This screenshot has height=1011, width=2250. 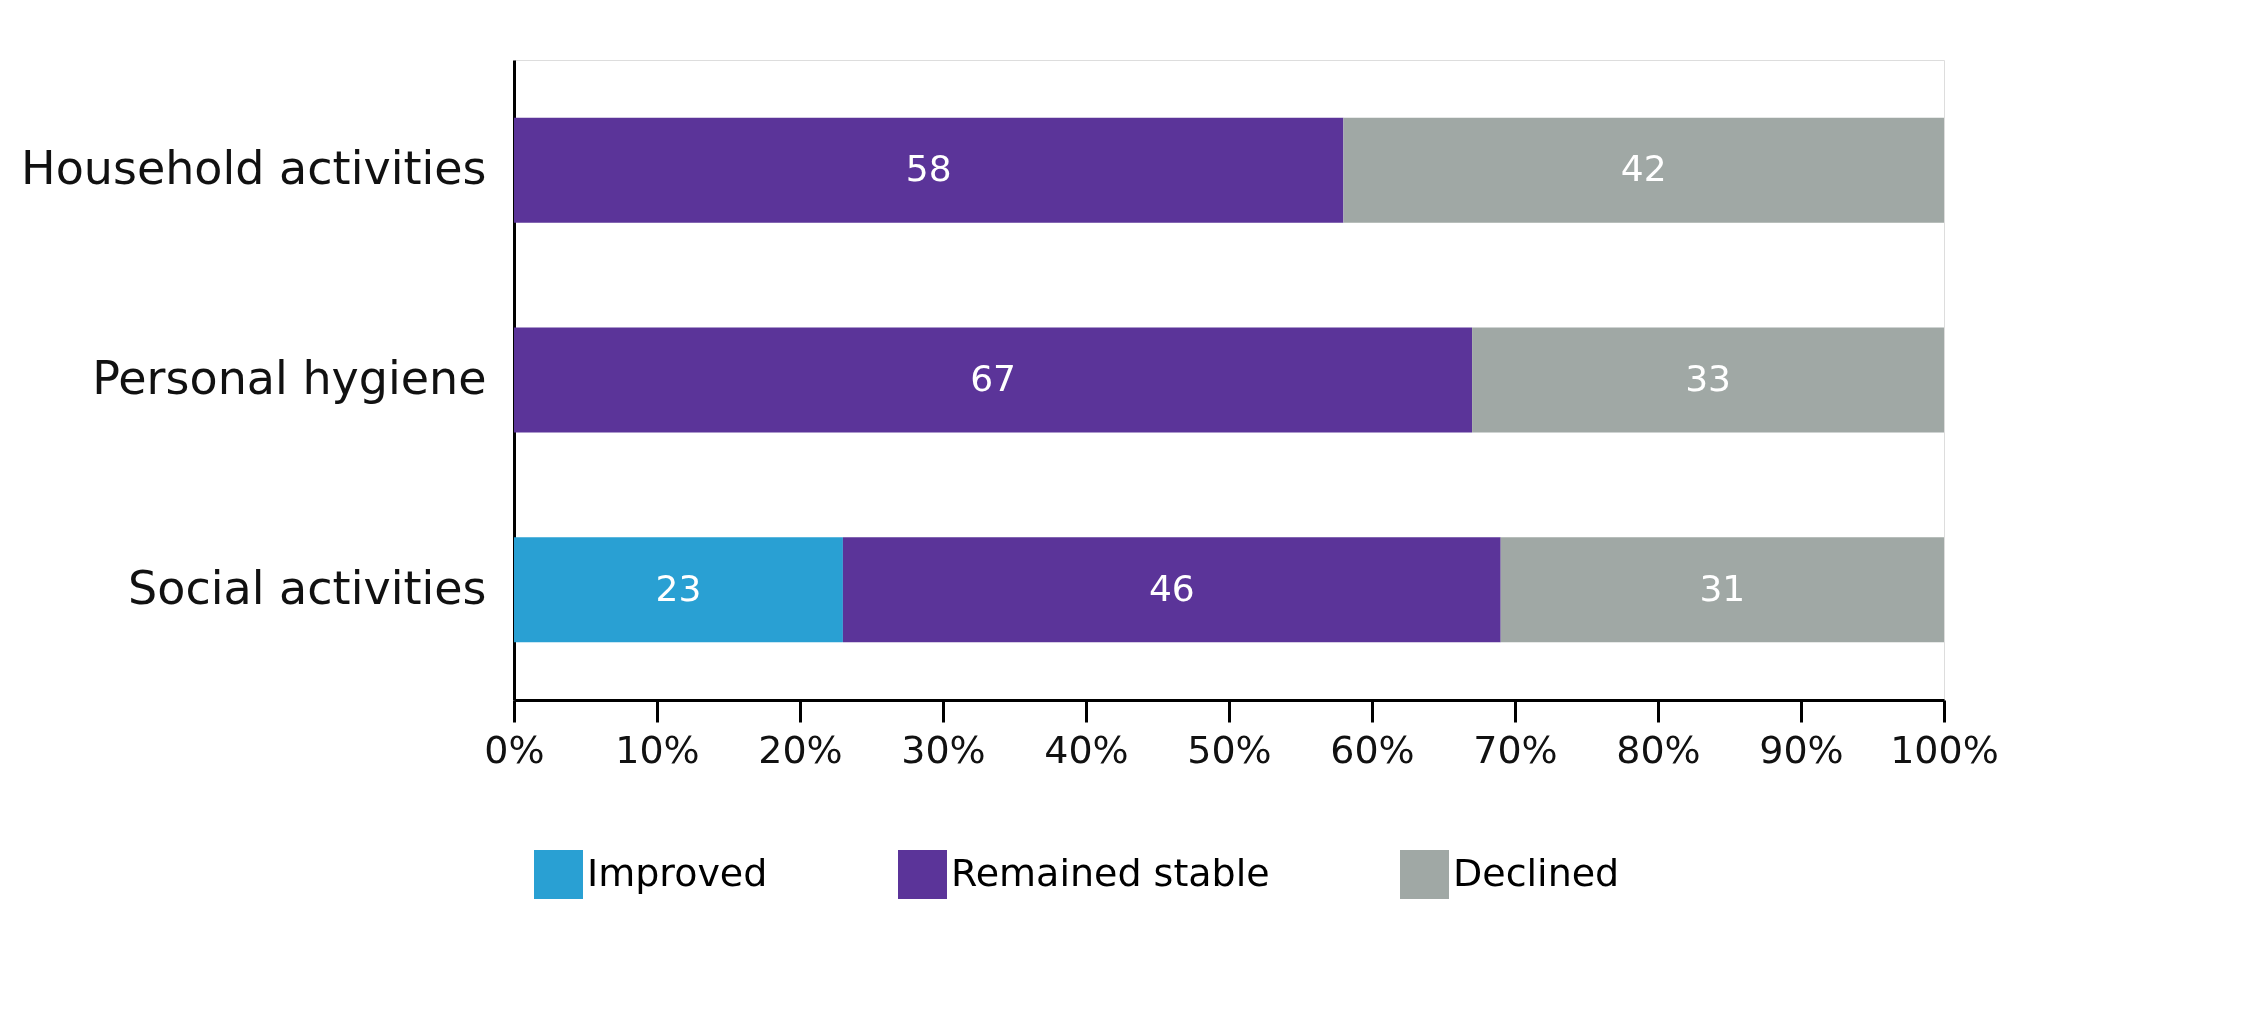 I want to click on y-tick-label: Personal hygiene, so click(x=289, y=378).